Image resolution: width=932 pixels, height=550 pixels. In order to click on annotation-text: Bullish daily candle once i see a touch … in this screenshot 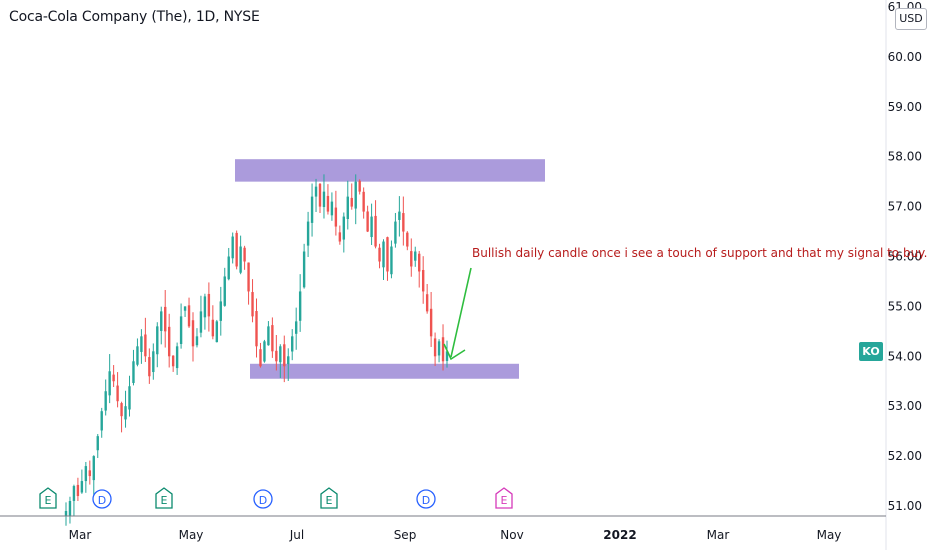, I will do `click(700, 253)`.